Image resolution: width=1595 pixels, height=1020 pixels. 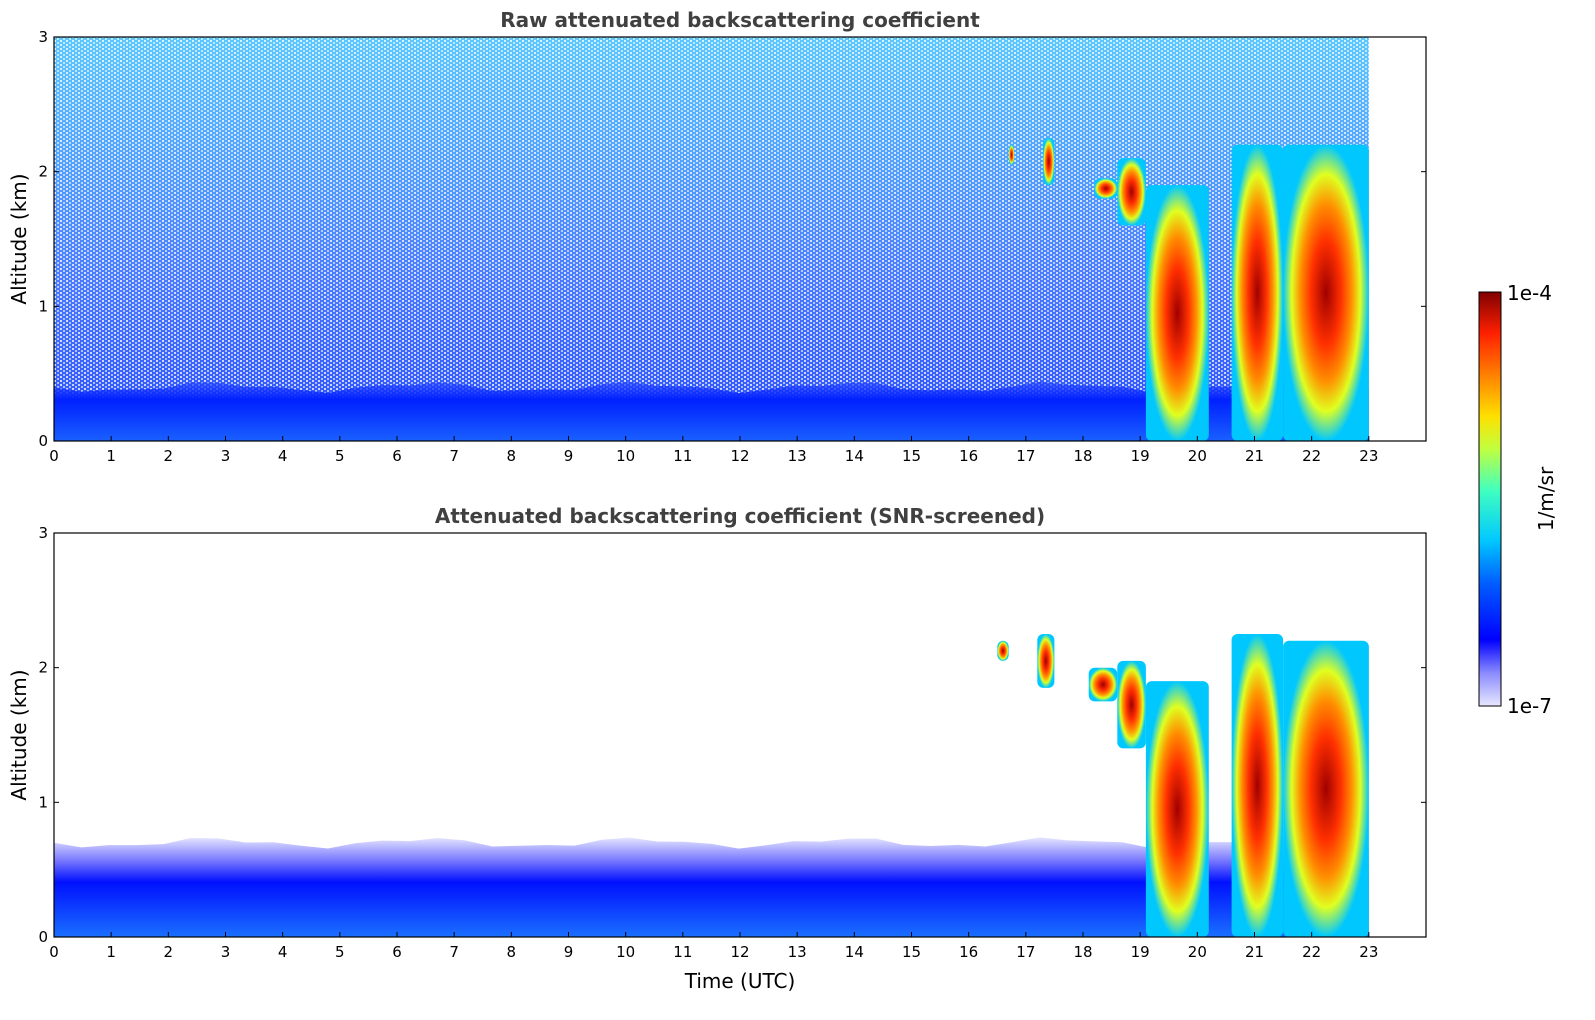 What do you see at coordinates (740, 981) in the screenshot?
I see `x-axis-label: Time (UTC)` at bounding box center [740, 981].